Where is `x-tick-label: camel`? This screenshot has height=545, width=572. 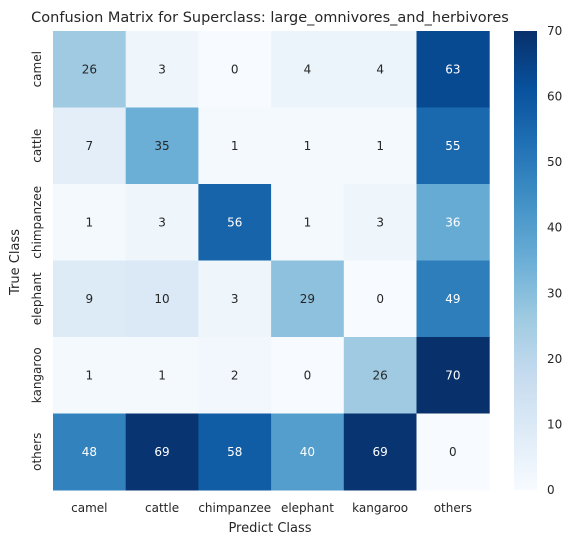
x-tick-label: camel is located at coordinates (89, 508).